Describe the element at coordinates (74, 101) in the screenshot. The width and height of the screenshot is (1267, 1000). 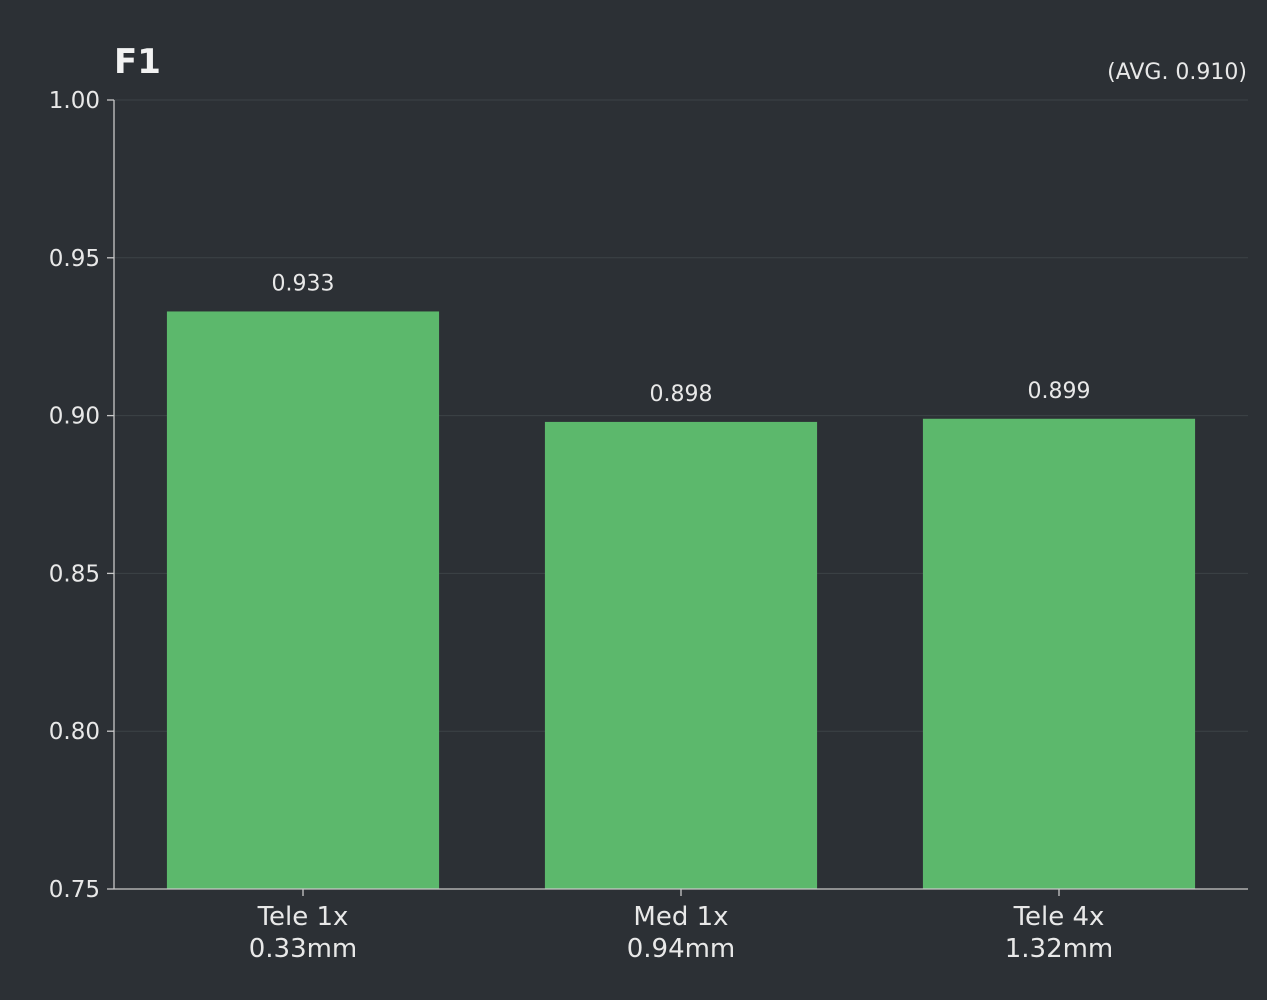
I see `y-tick-label: 1.00` at that location.